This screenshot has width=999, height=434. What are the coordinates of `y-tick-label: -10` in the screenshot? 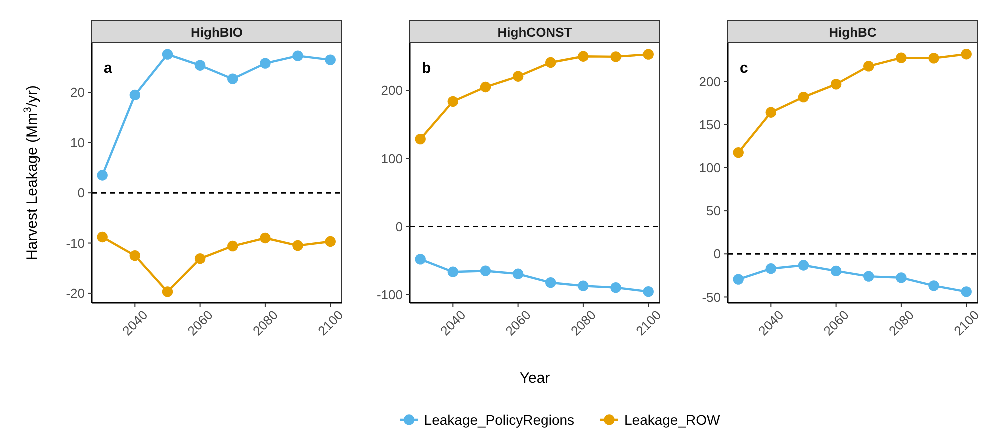 It's located at (75, 243).